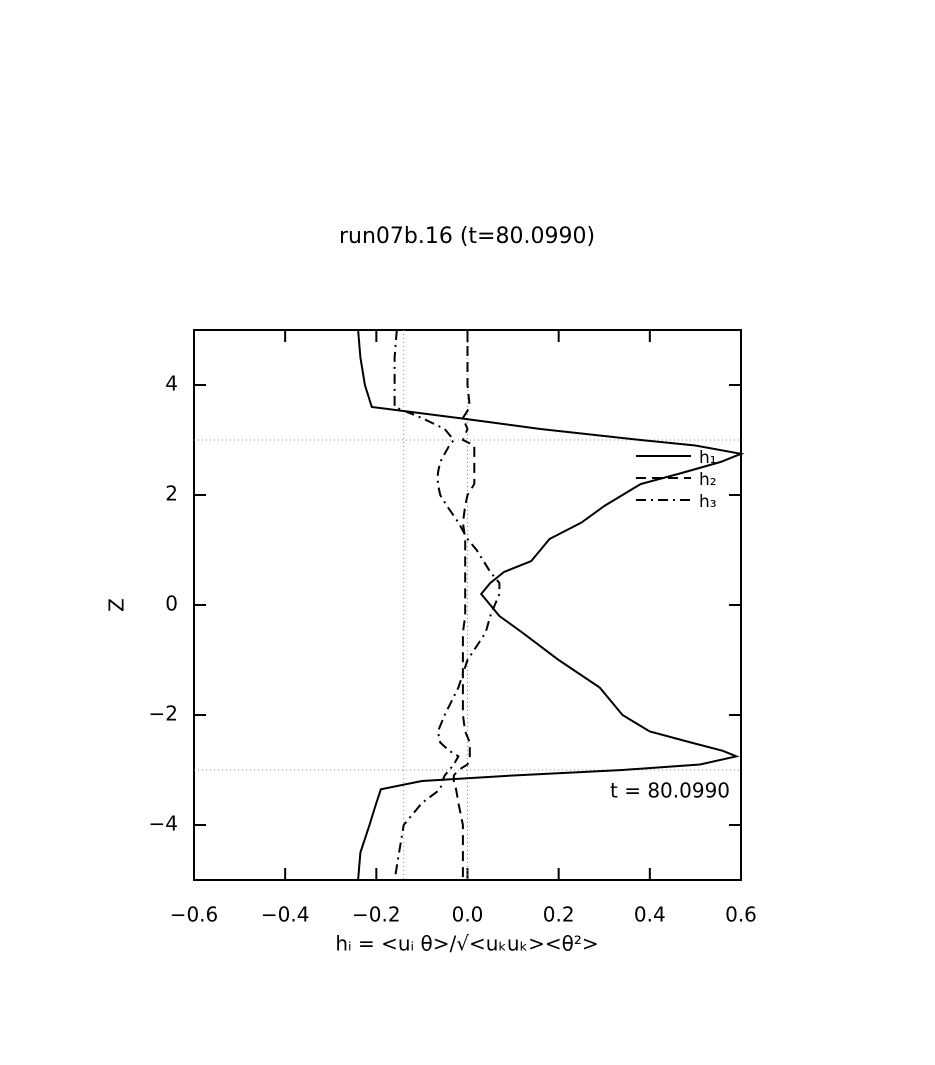 This screenshot has width=935, height=1065. What do you see at coordinates (171, 604) in the screenshot?
I see `y-tick-label: 0` at bounding box center [171, 604].